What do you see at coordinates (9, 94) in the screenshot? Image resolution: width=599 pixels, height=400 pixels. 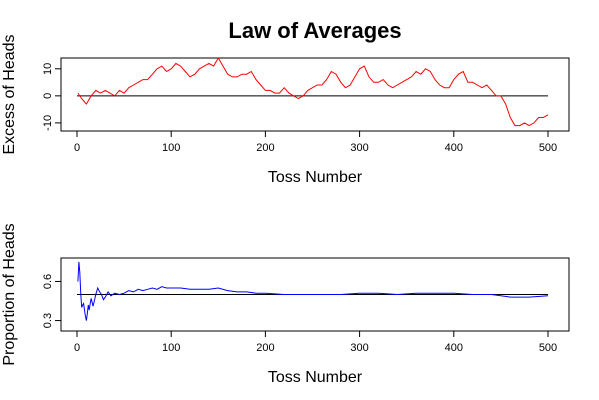 I see `y-axis-label: Excess of Heads` at bounding box center [9, 94].